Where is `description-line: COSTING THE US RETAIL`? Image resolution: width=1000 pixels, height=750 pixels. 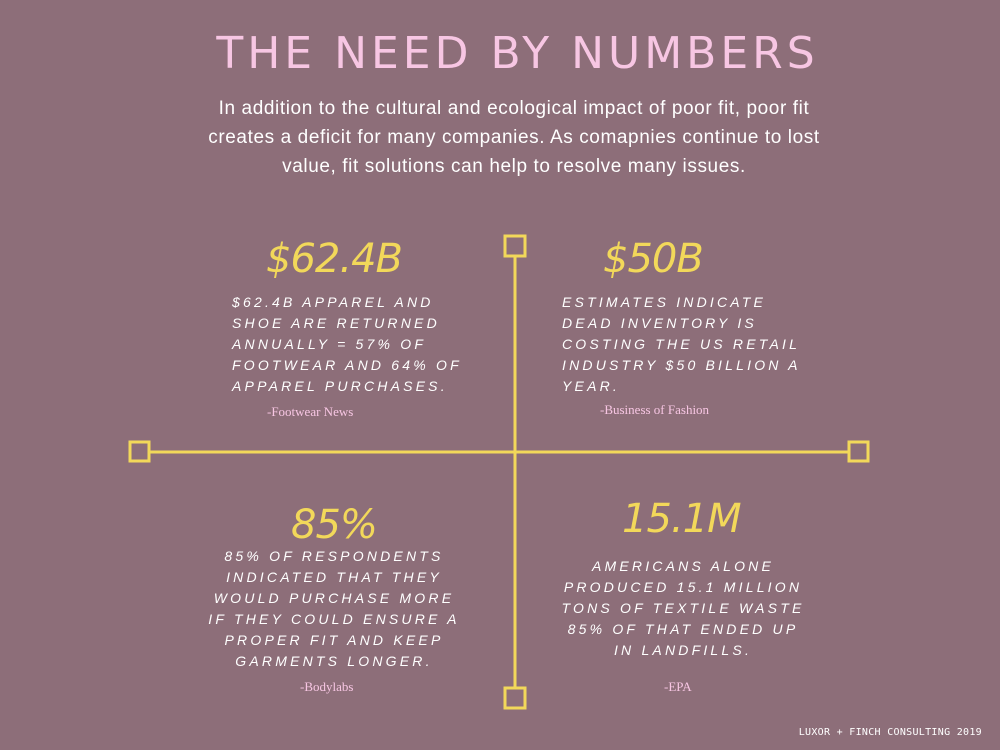 description-line: COSTING THE US RETAIL is located at coordinates (681, 344).